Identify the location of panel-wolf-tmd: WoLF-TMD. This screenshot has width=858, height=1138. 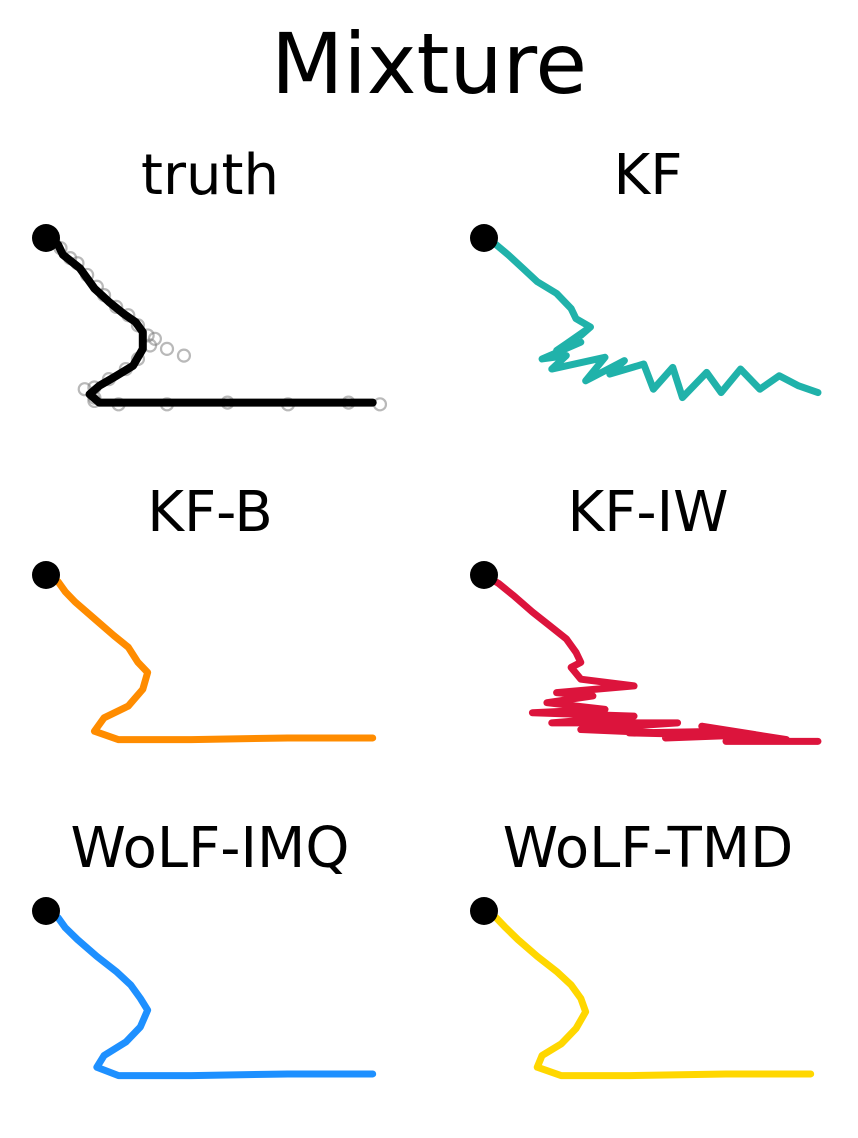
(648, 978).